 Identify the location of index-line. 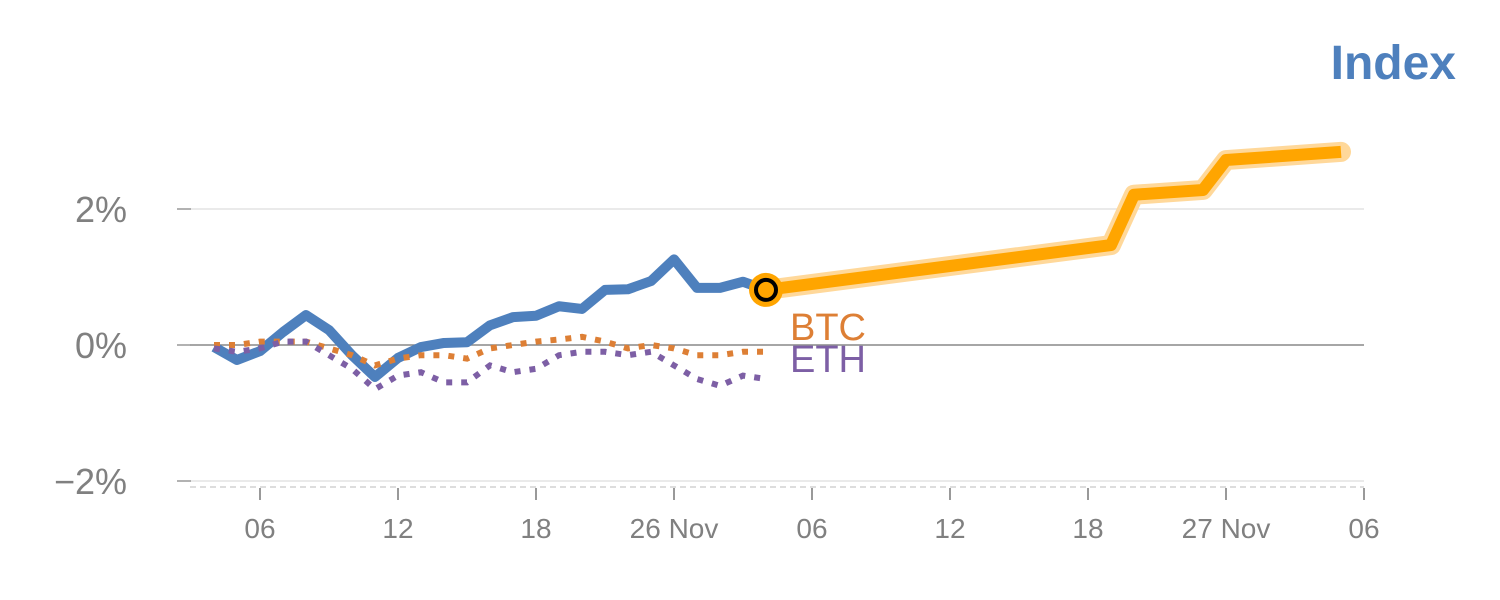
(489, 318).